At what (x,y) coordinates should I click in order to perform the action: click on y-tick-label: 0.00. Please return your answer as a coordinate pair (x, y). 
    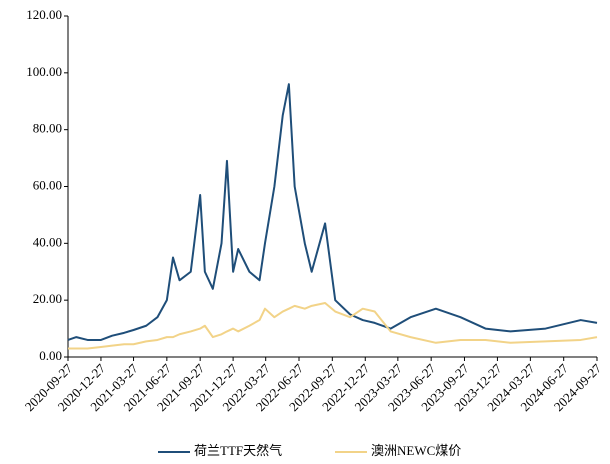
    Looking at the image, I should click on (50, 355).